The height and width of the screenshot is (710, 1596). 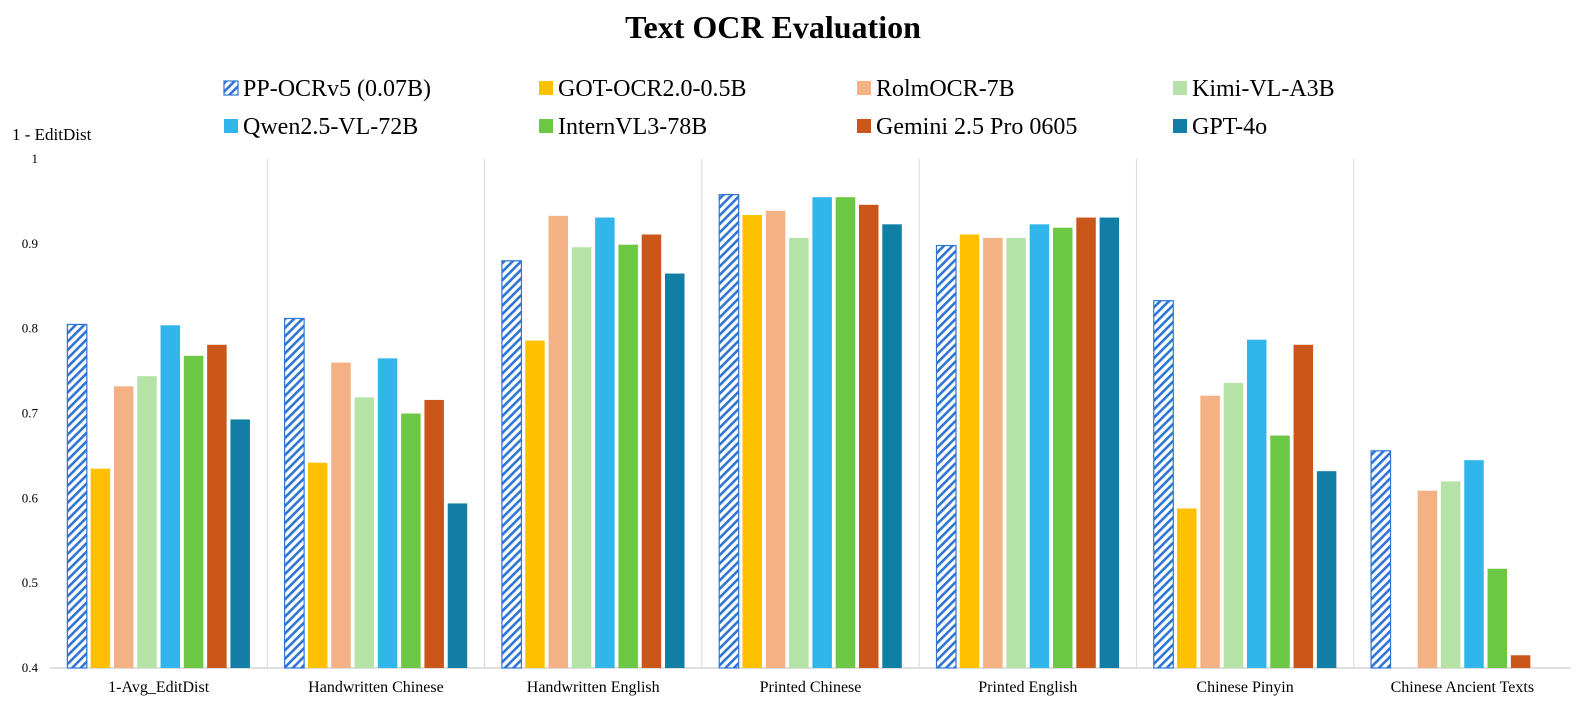 What do you see at coordinates (1244, 687) in the screenshot?
I see `x-category-label: Chinese Pinyin` at bounding box center [1244, 687].